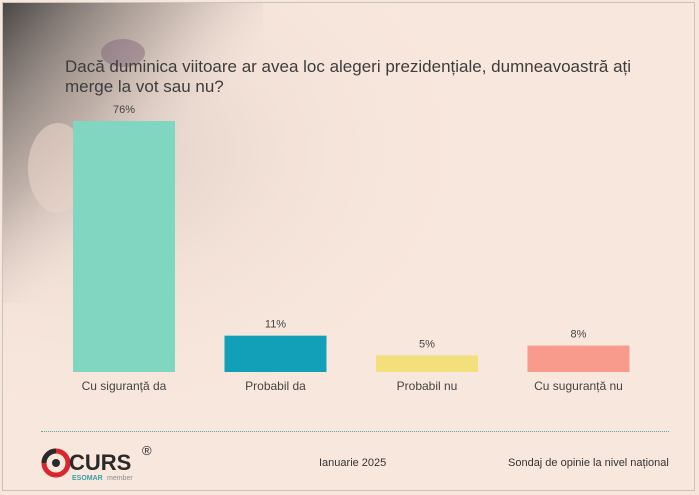  Describe the element at coordinates (427, 344) in the screenshot. I see `bar-value-label: 5%` at that location.